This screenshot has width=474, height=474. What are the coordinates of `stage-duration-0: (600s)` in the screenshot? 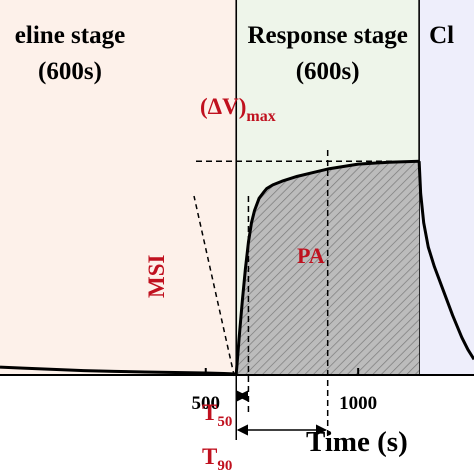 It's located at (70, 71).